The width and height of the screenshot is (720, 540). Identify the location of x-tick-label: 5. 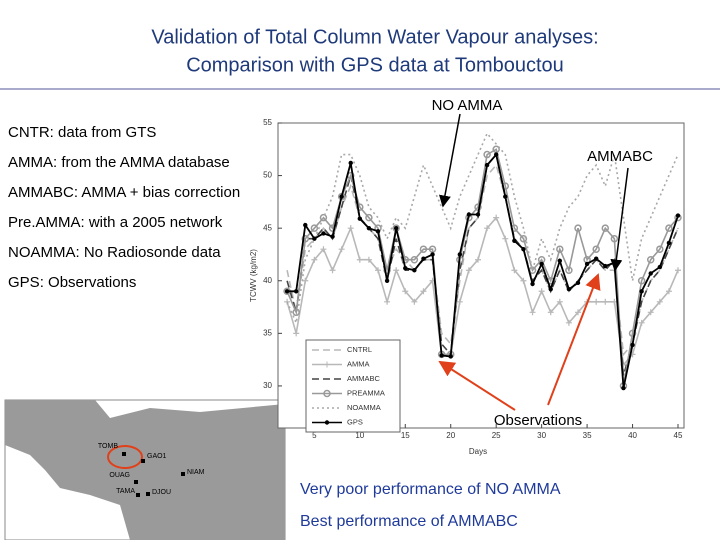
(314, 435).